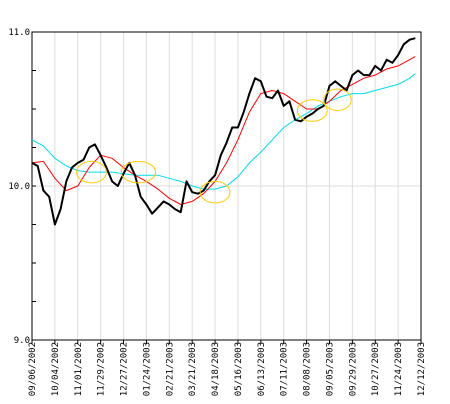 This screenshot has width=450, height=404. I want to click on y-tick-label: 9.0, so click(22, 341).